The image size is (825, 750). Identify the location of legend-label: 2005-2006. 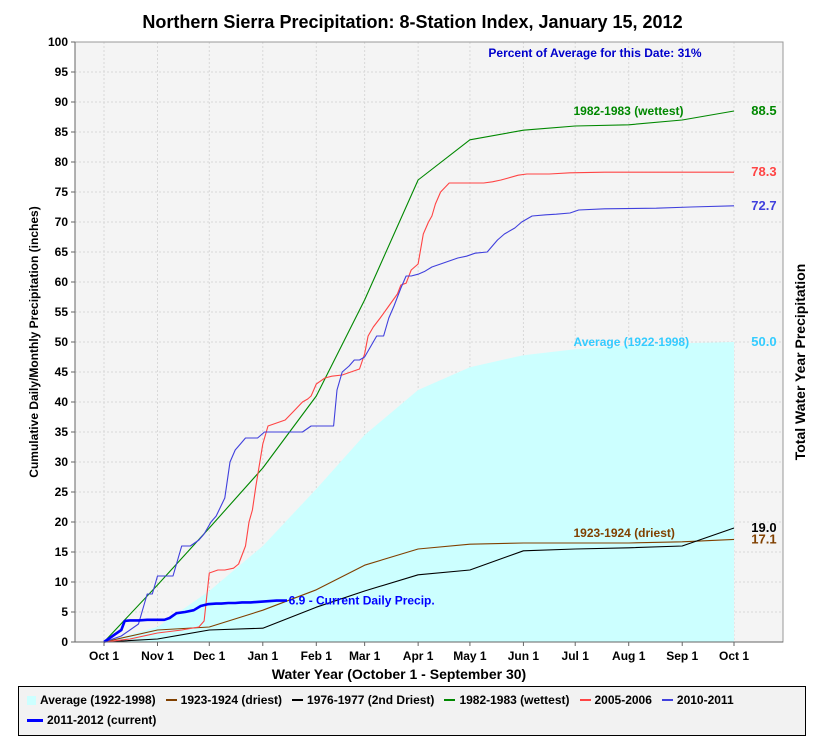
(623, 700).